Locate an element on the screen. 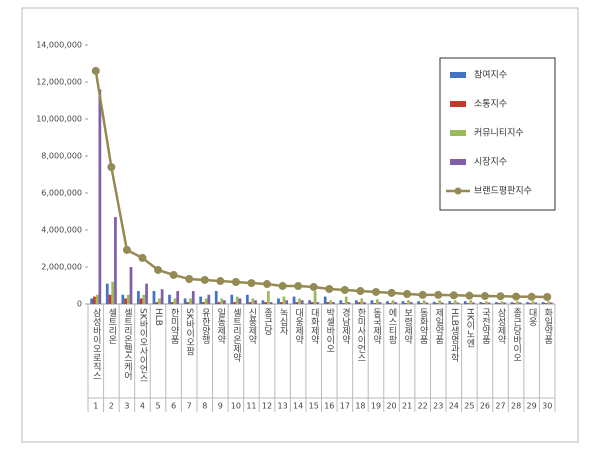 This screenshot has width=600, height=452. rank-label: 6 is located at coordinates (173, 406).